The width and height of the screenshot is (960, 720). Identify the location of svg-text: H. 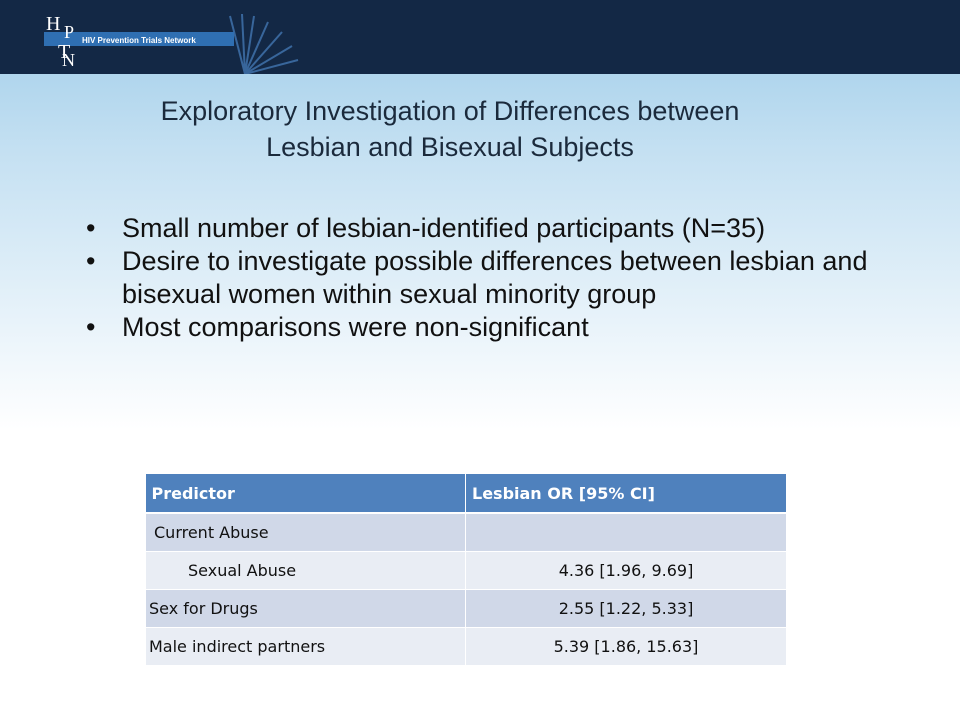
(53, 24).